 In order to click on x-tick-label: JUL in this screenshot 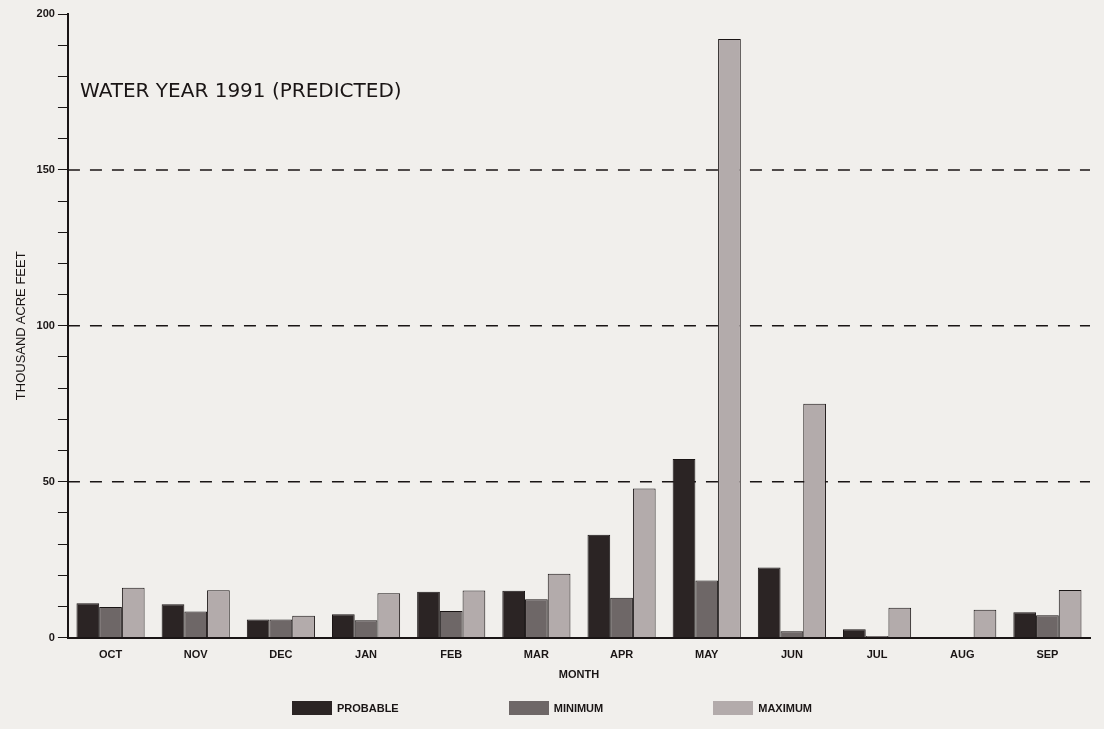, I will do `click(877, 654)`.